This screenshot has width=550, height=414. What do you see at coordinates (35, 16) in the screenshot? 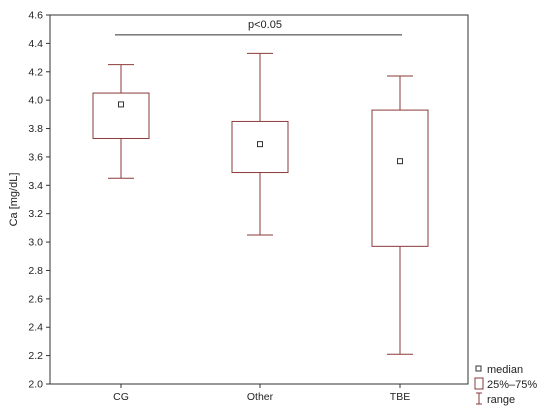
I see `y-tick-label: 4.6` at bounding box center [35, 16].